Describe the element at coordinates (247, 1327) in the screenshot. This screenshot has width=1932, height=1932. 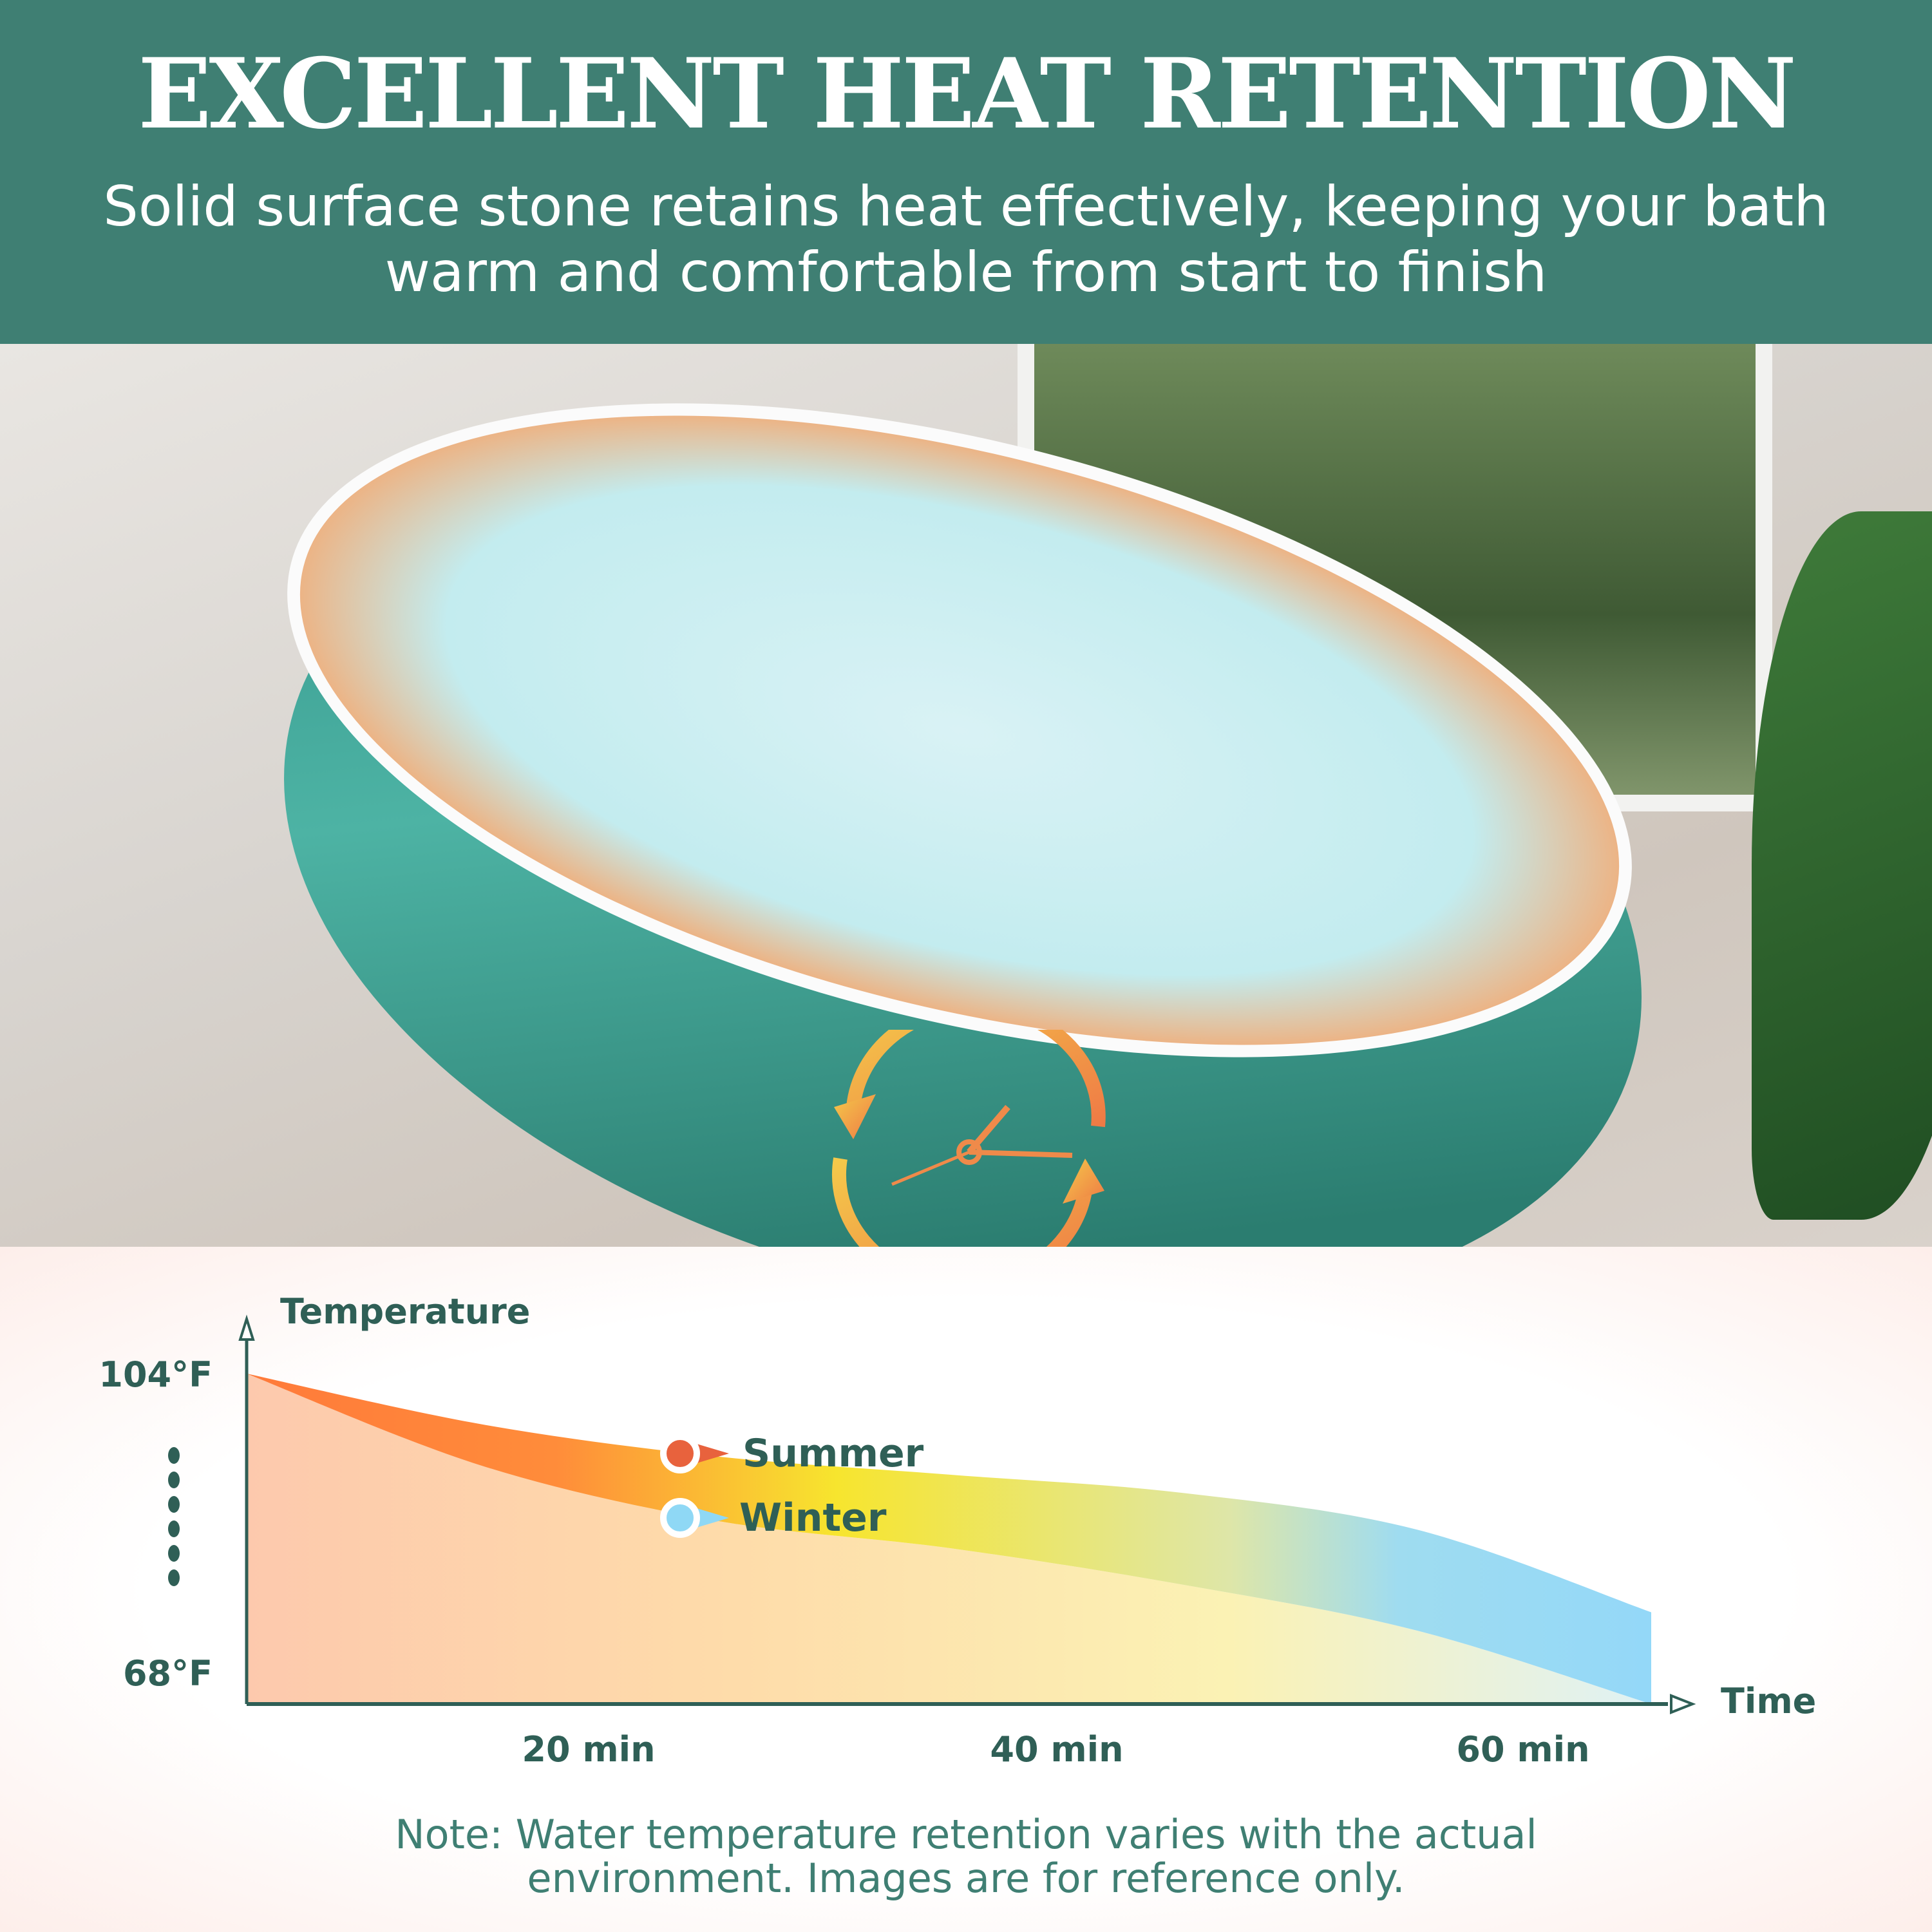
I see `y-axis-arrow` at that location.